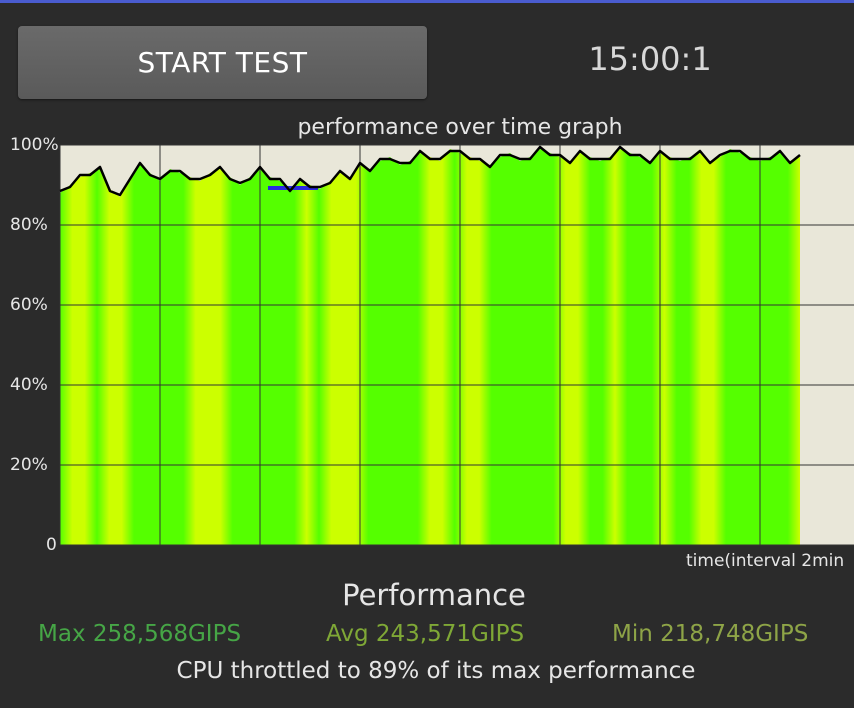  Describe the element at coordinates (222, 62) in the screenshot. I see `start-test-button: START TEST` at that location.